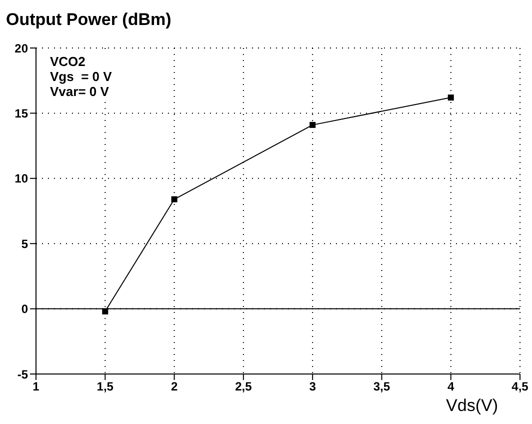  What do you see at coordinates (80, 91) in the screenshot?
I see `annotation: Vvar= 0 V` at bounding box center [80, 91].